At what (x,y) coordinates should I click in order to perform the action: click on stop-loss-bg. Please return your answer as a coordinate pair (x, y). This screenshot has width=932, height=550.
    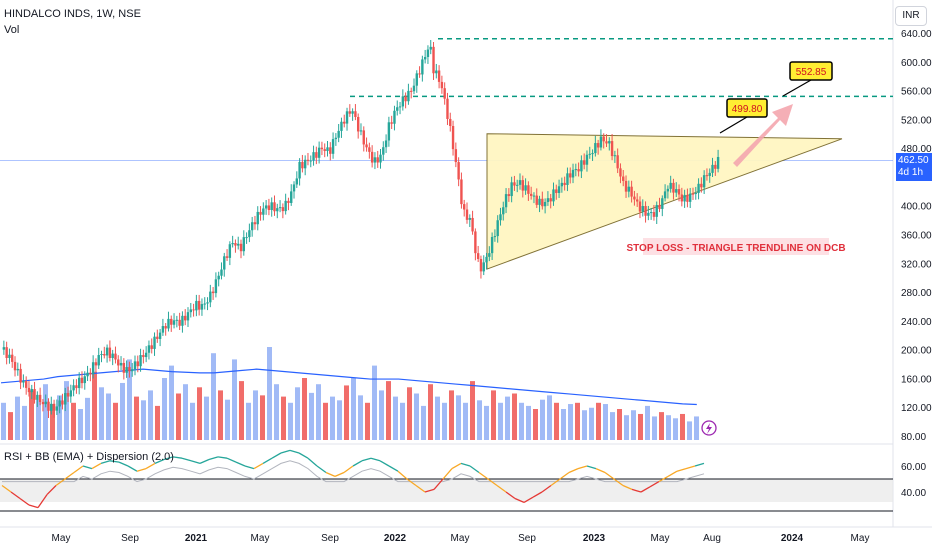
    Looking at the image, I should click on (736, 246).